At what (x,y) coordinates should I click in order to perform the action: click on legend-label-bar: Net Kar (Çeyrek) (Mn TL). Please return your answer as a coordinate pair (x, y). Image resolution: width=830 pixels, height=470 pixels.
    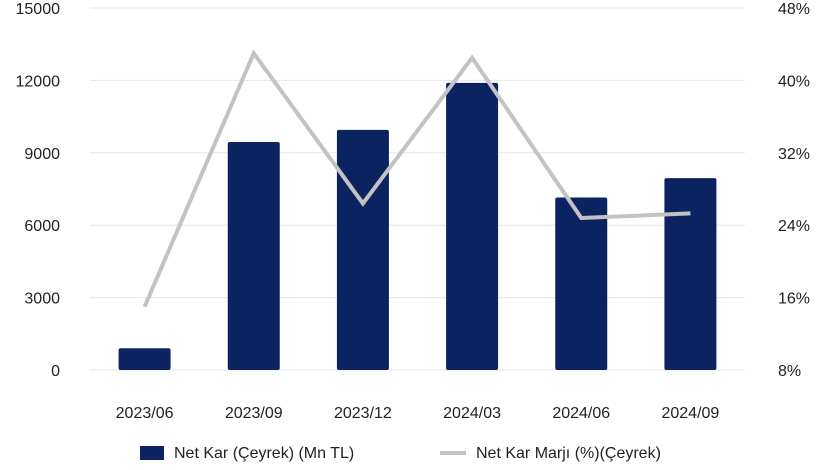
    Looking at the image, I should click on (264, 453).